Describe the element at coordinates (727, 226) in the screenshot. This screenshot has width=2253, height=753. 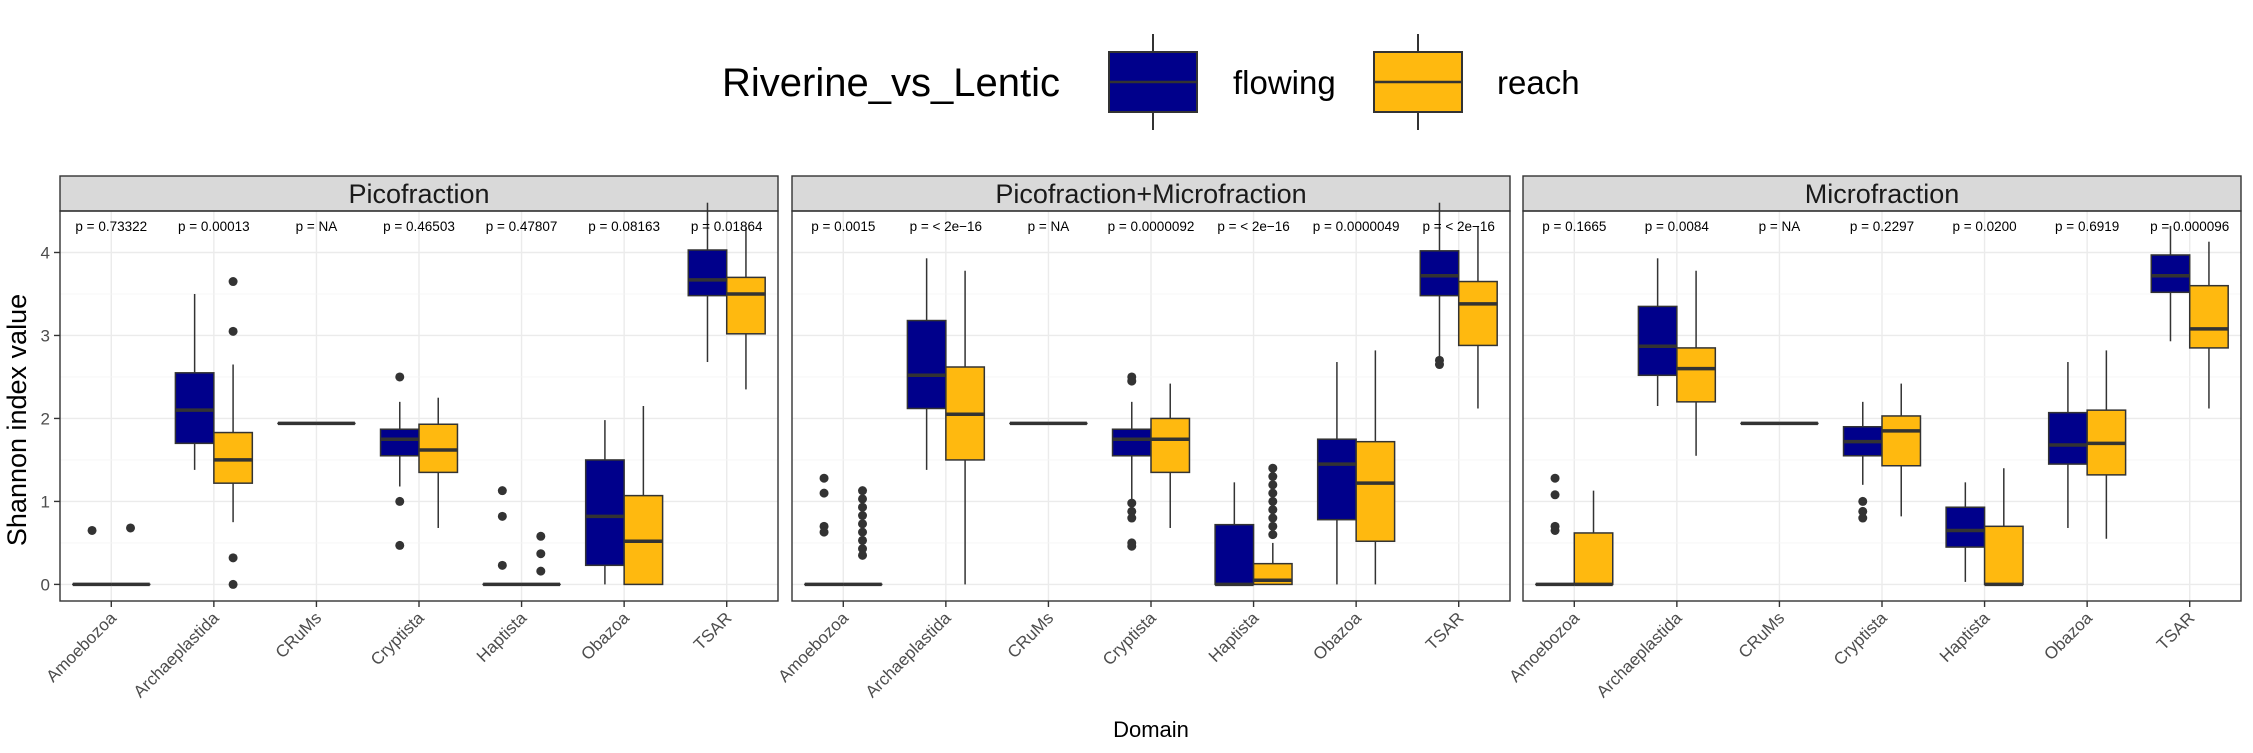
I see `pvalue-label: p = 0.01864` at that location.